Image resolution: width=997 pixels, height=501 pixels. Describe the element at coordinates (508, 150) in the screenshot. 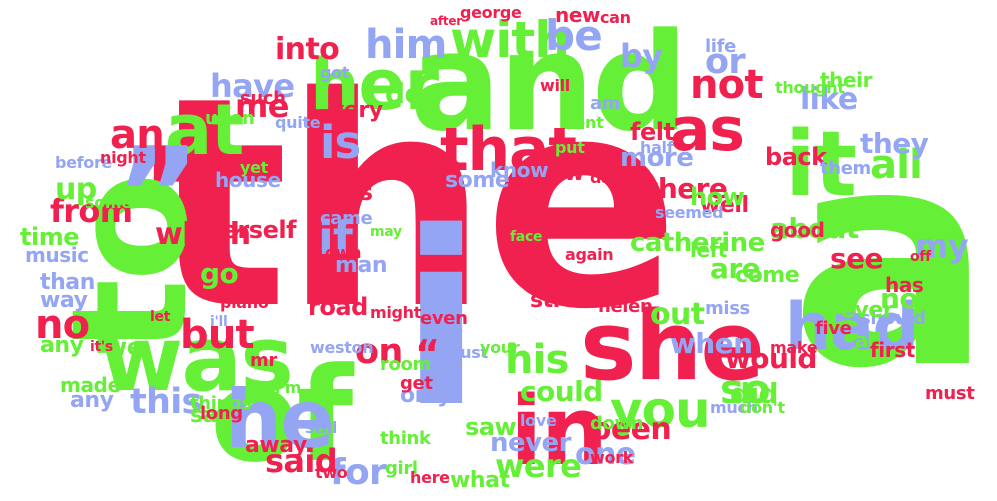

I see `cloud-word: that` at that location.